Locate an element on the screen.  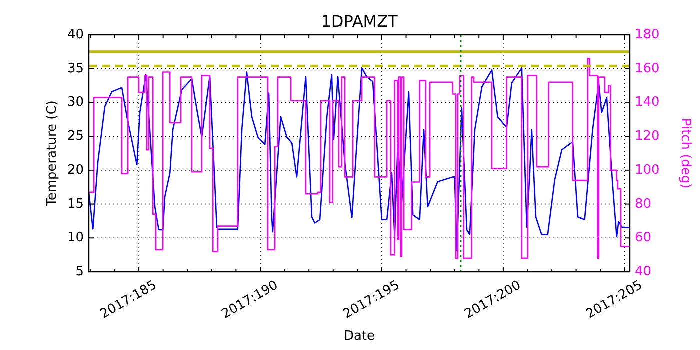
y-tick-label: 20 is located at coordinates (75, 170).